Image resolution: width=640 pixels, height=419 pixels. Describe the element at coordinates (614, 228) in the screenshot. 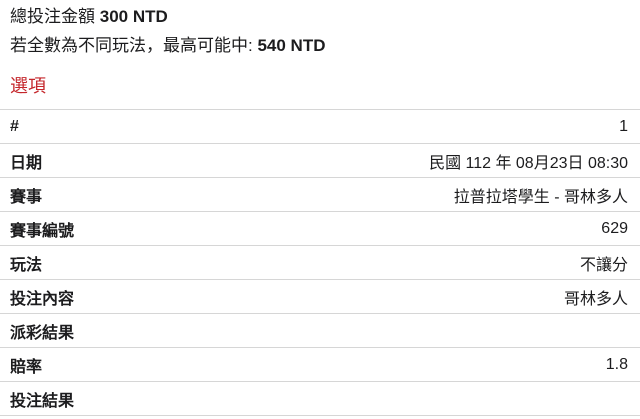

I see `row-value: 629` at that location.